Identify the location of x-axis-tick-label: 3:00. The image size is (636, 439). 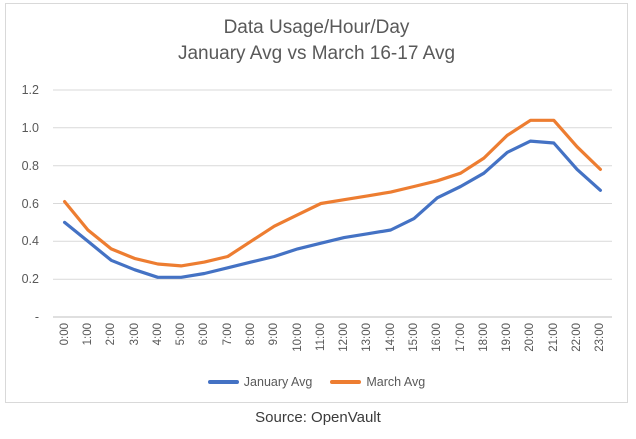
(134, 334).